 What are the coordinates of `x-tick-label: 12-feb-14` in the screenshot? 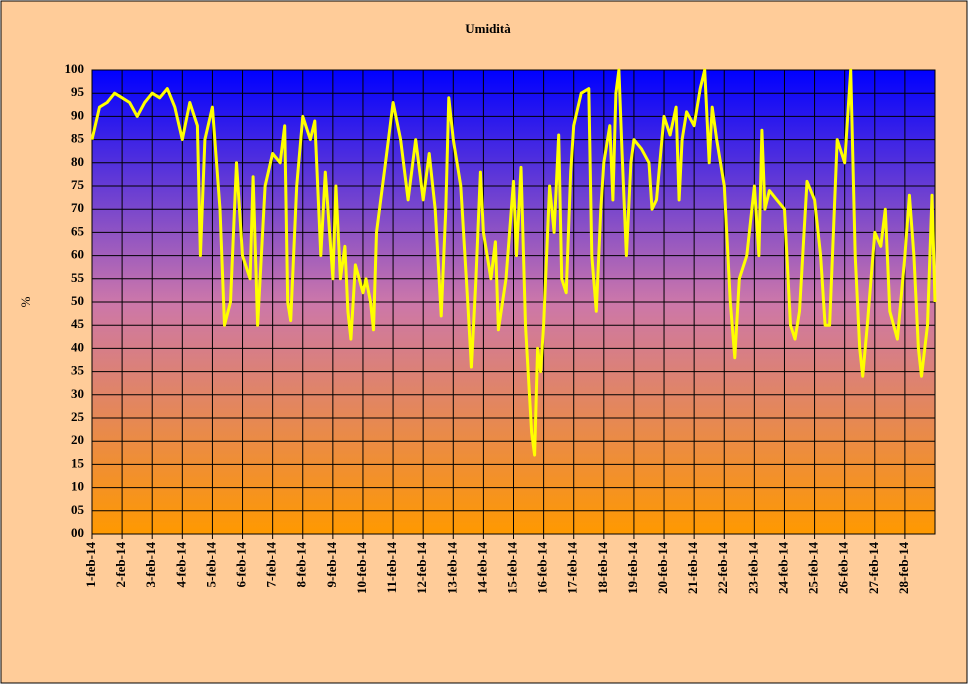 It's located at (421, 568).